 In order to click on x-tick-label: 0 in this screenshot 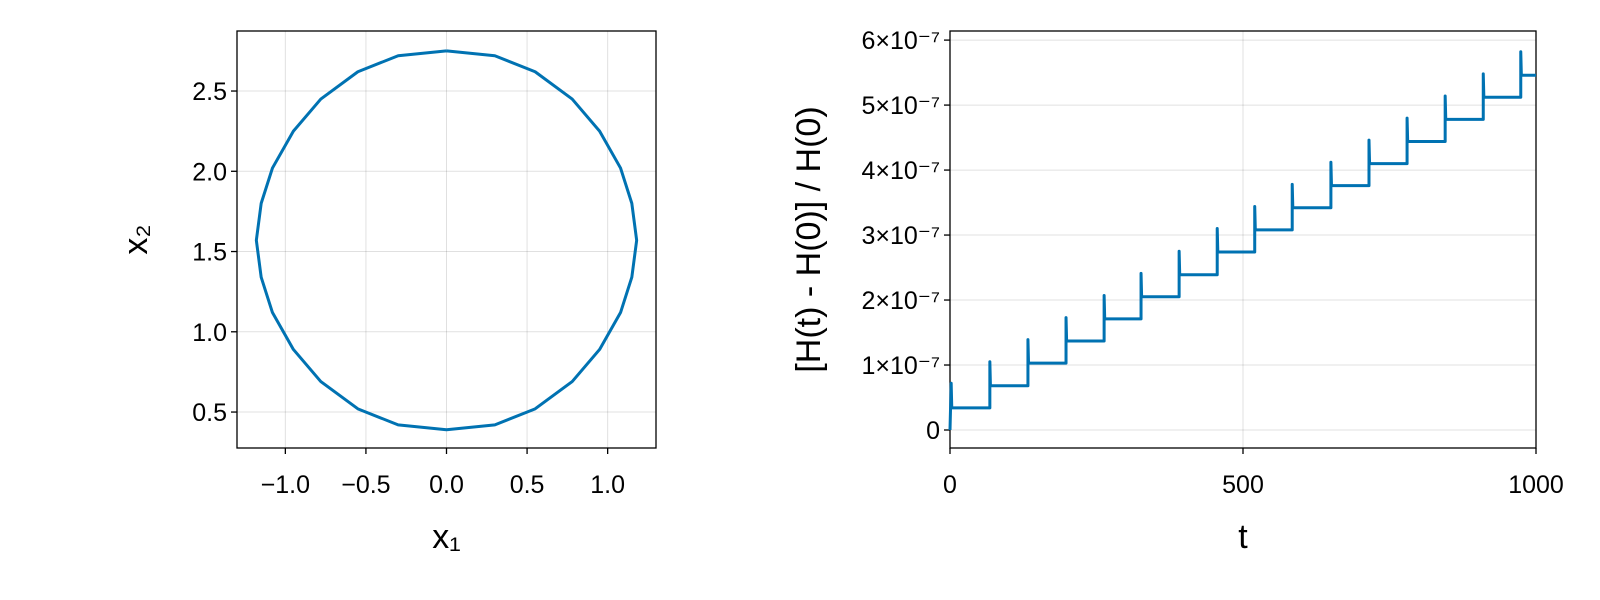, I will do `click(950, 485)`.